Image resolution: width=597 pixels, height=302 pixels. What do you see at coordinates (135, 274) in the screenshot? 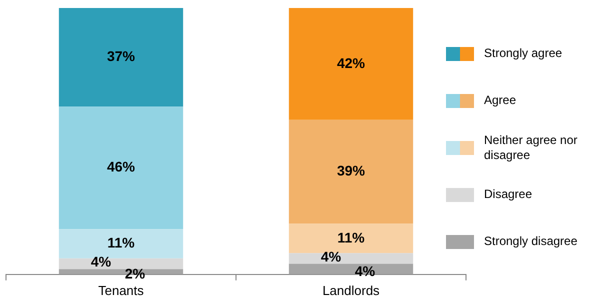
I see `data-label: 2%` at bounding box center [135, 274].